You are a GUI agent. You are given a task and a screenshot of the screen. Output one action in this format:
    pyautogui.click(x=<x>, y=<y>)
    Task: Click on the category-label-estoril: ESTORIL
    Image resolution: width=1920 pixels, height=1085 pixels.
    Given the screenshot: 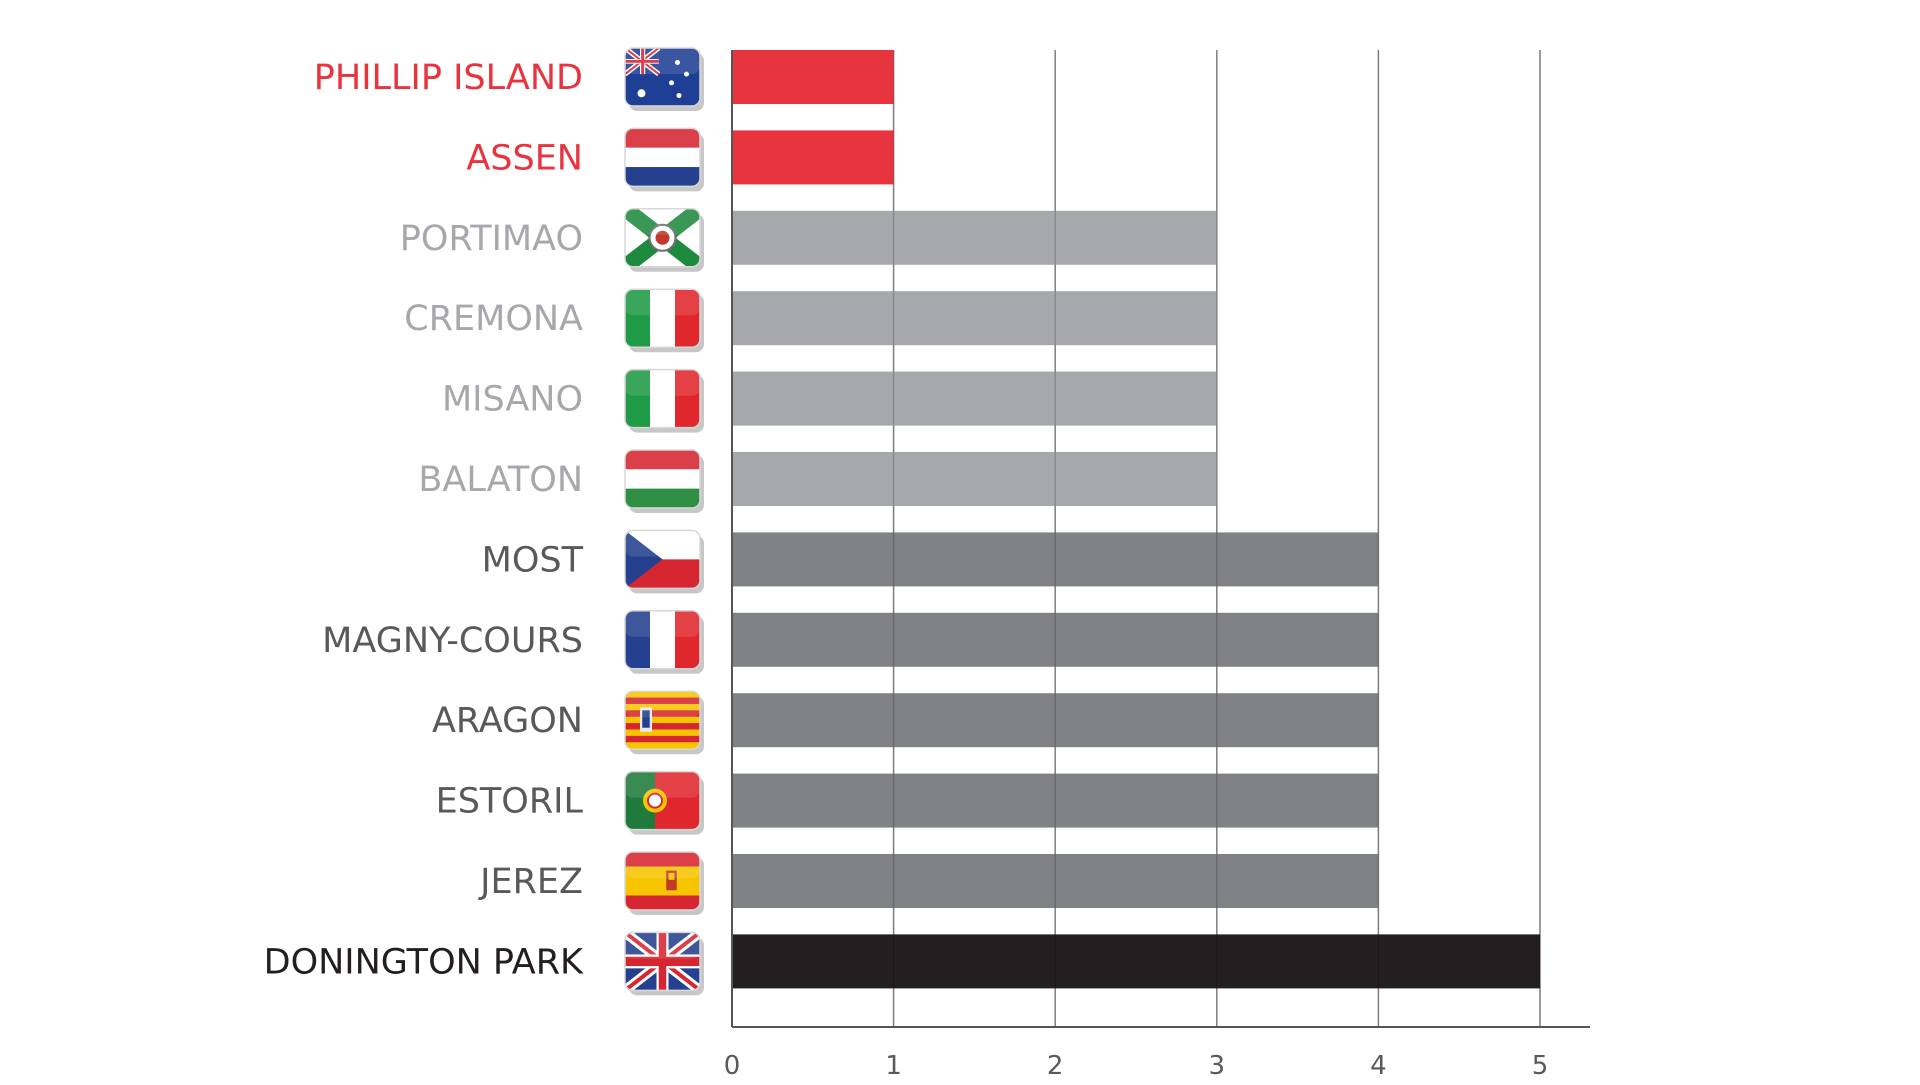 What is the action you would take?
    pyautogui.click(x=510, y=802)
    